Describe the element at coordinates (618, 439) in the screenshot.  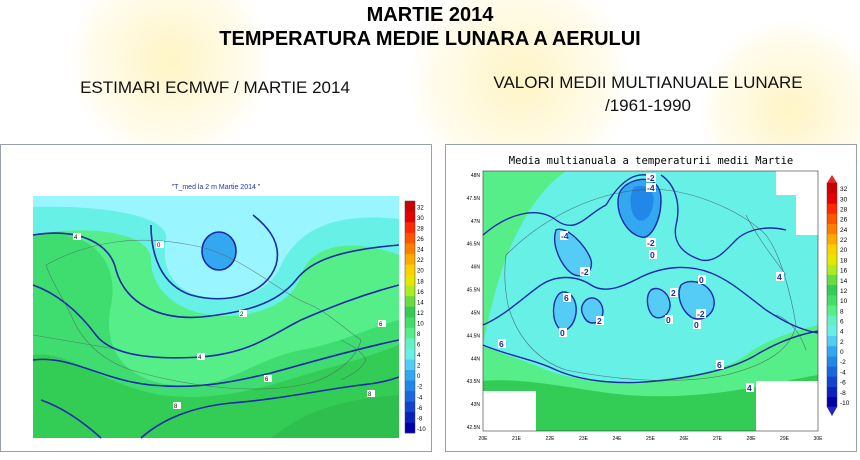
I see `longitude-label: 24E` at that location.